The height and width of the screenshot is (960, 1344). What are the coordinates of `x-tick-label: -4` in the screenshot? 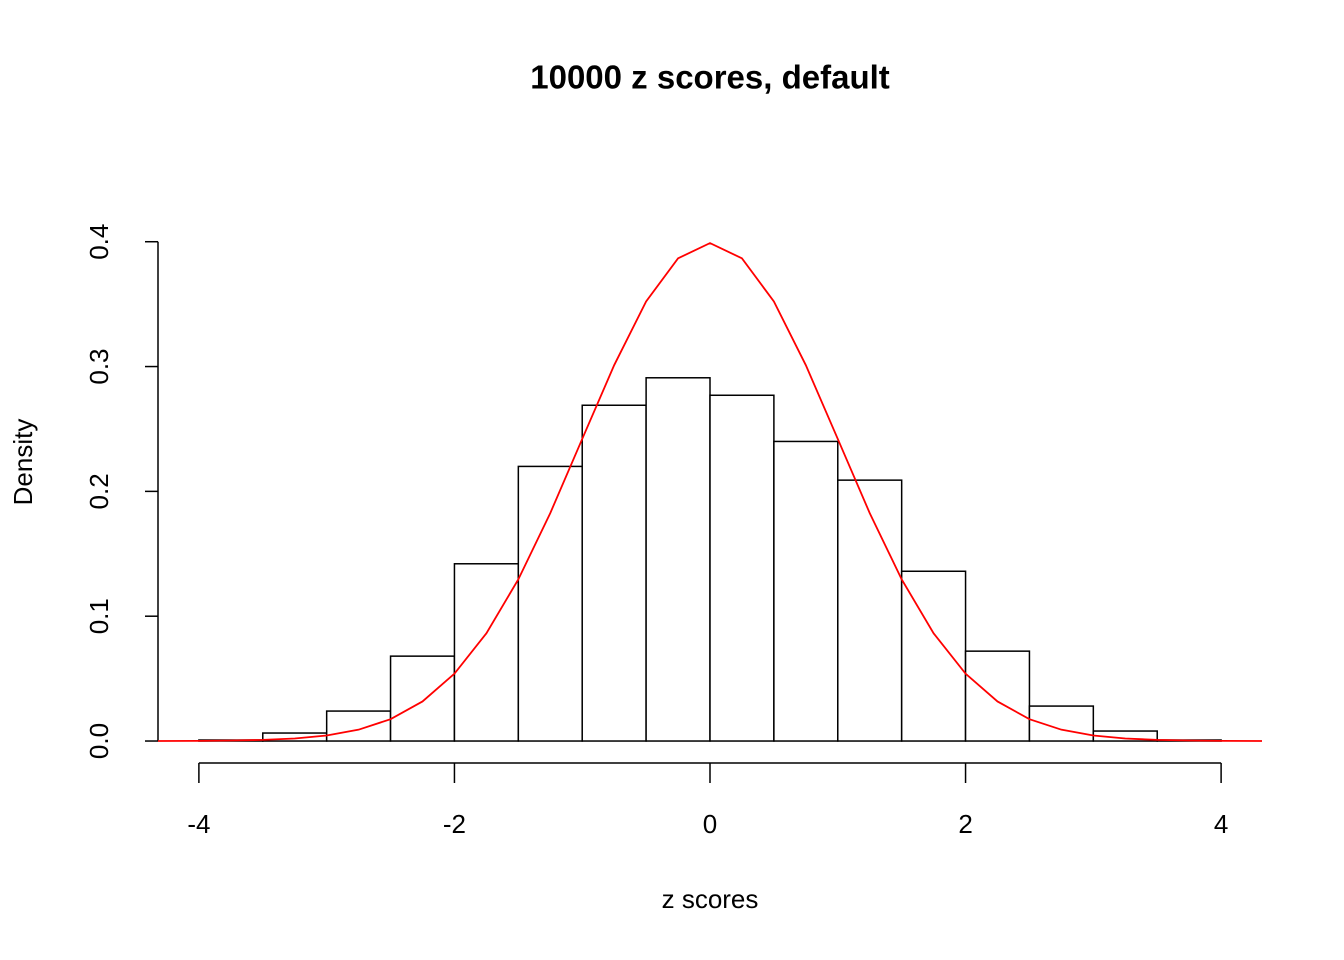 It's located at (198, 824).